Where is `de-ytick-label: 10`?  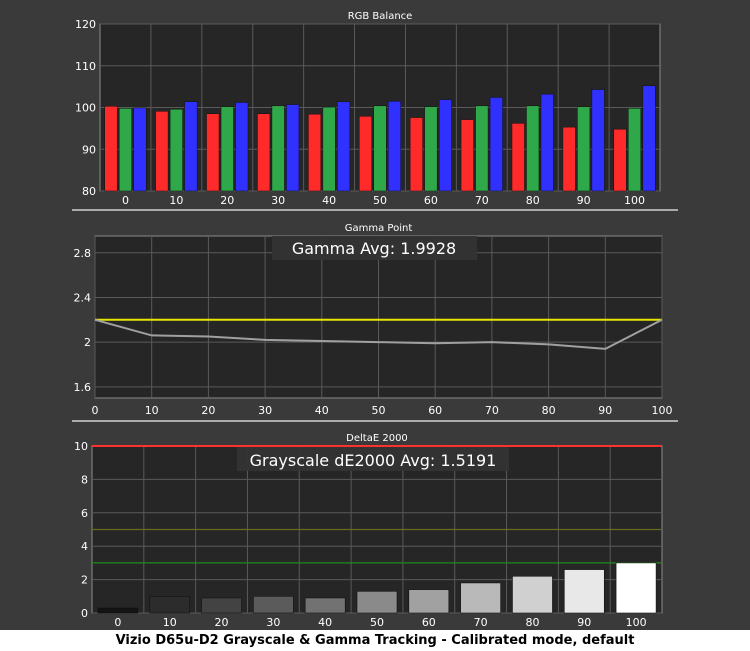
de-ytick-label: 10 is located at coordinates (81, 446).